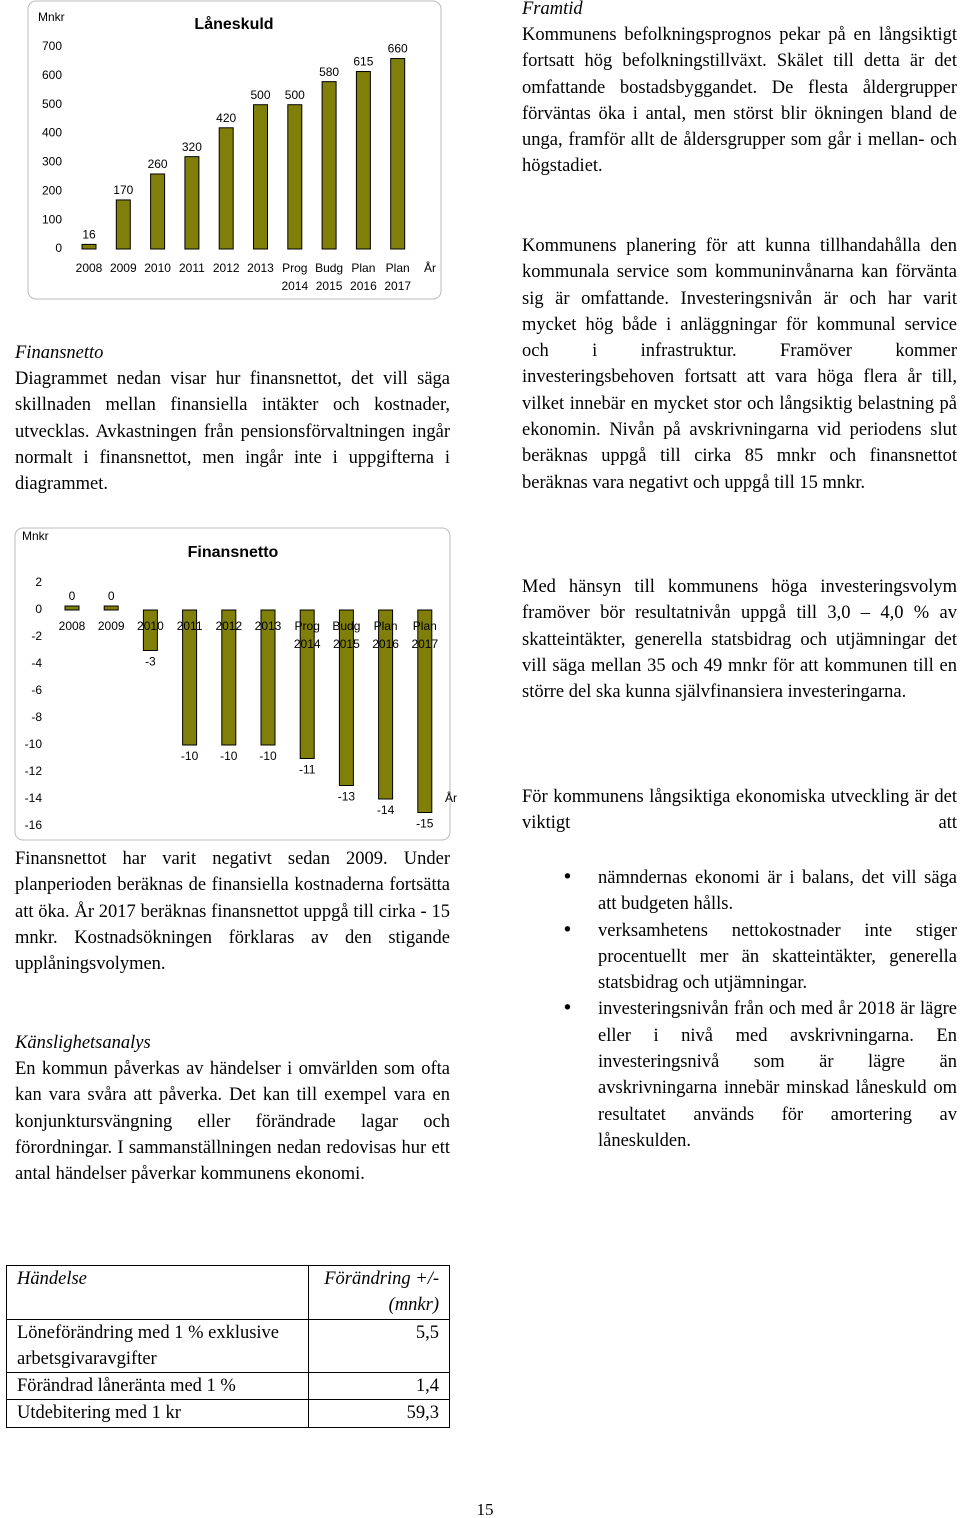 The image size is (960, 1518). I want to click on y-tick-label: 200, so click(52, 190).